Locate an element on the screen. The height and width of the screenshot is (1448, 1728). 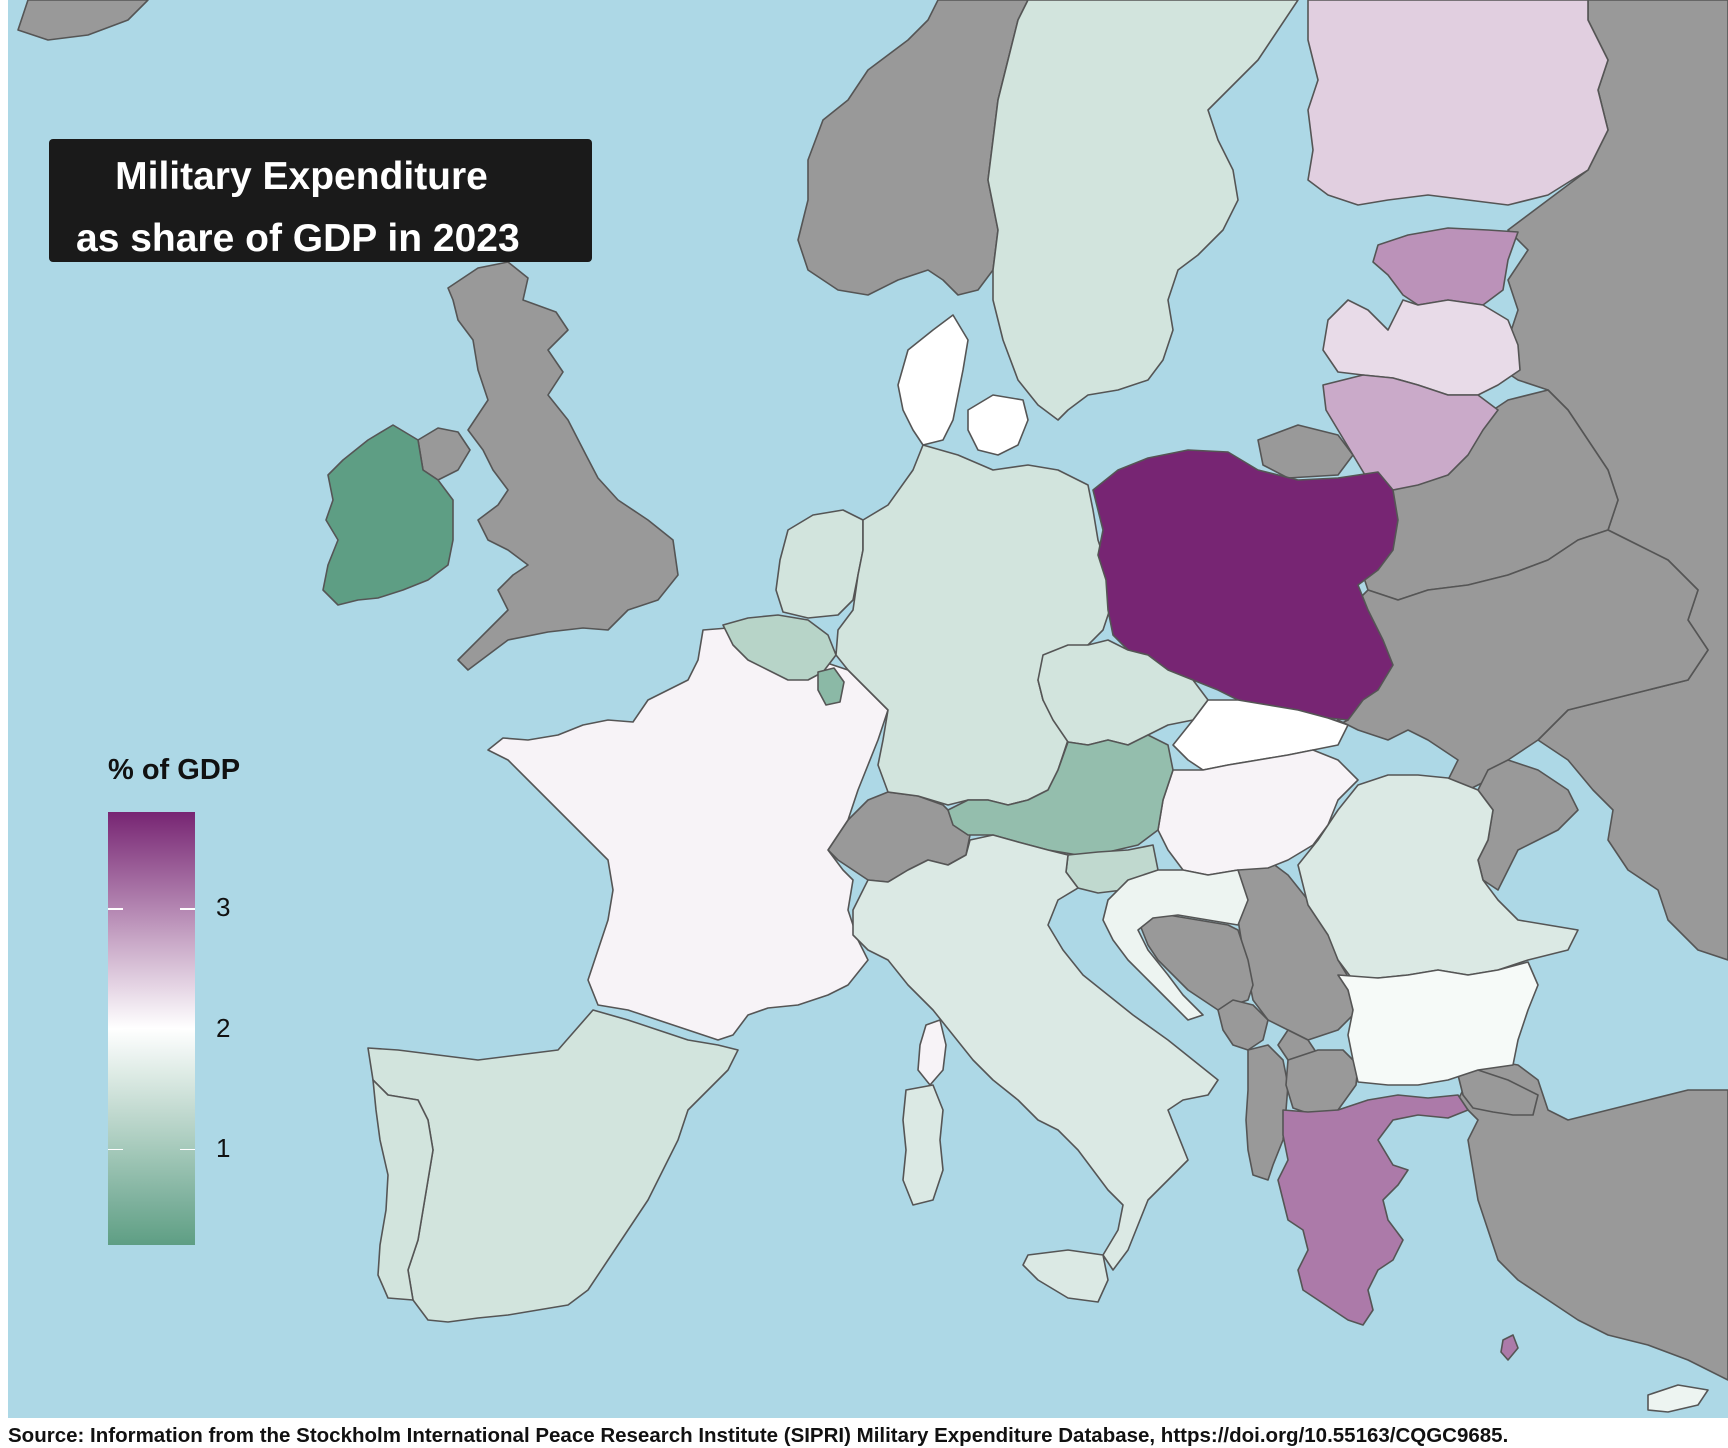
country-north-macedonia is located at coordinates (1322, 1082).